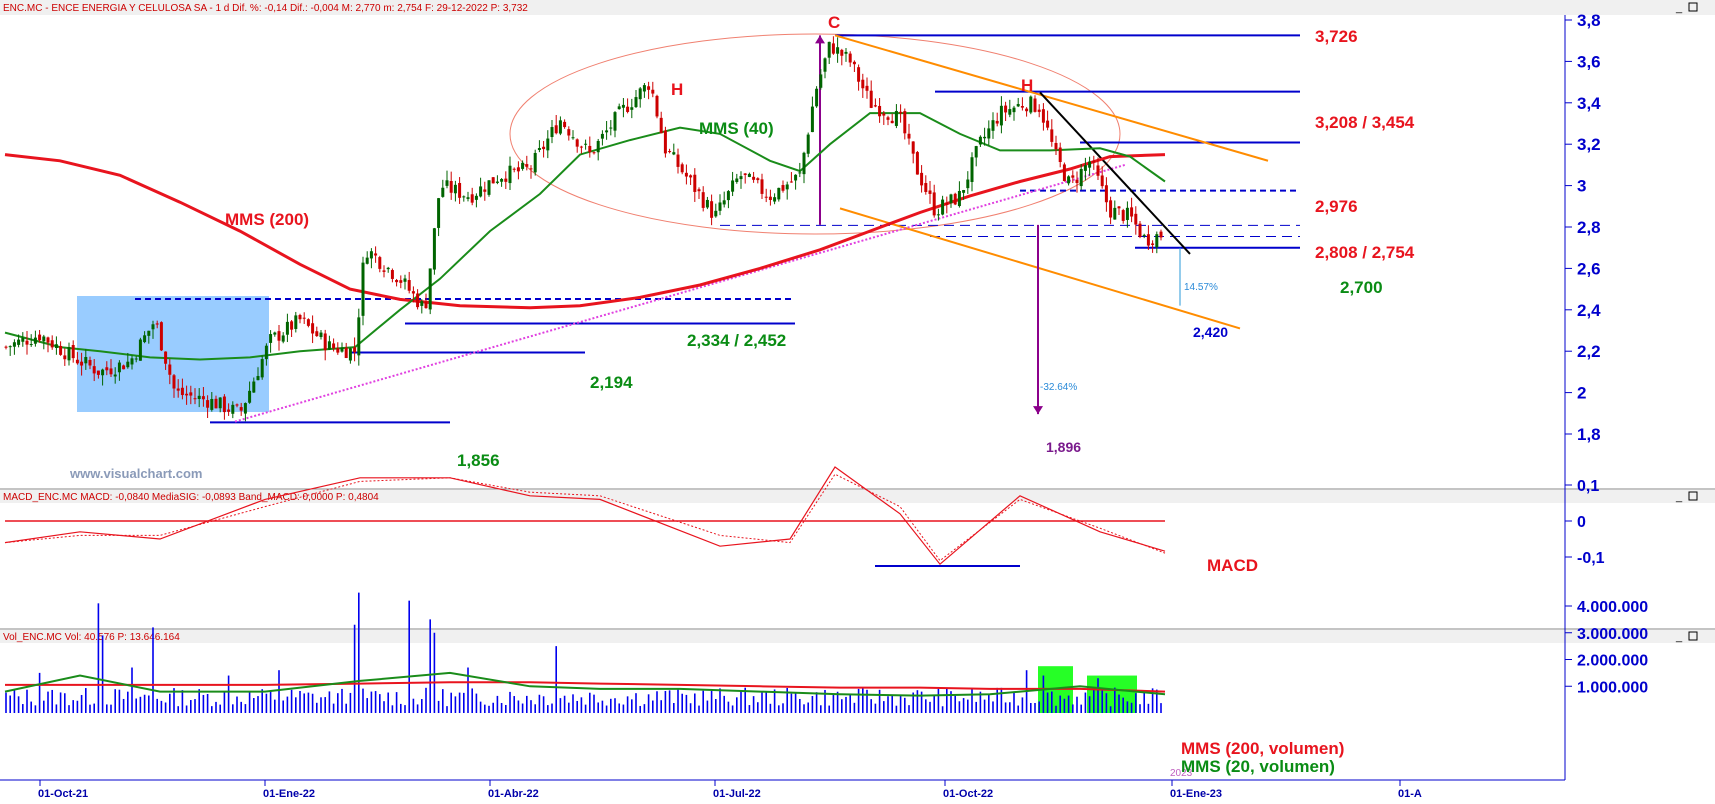 The height and width of the screenshot is (804, 1715). Describe the element at coordinates (1361, 287) in the screenshot. I see `level-label-2700: 2,700` at that location.